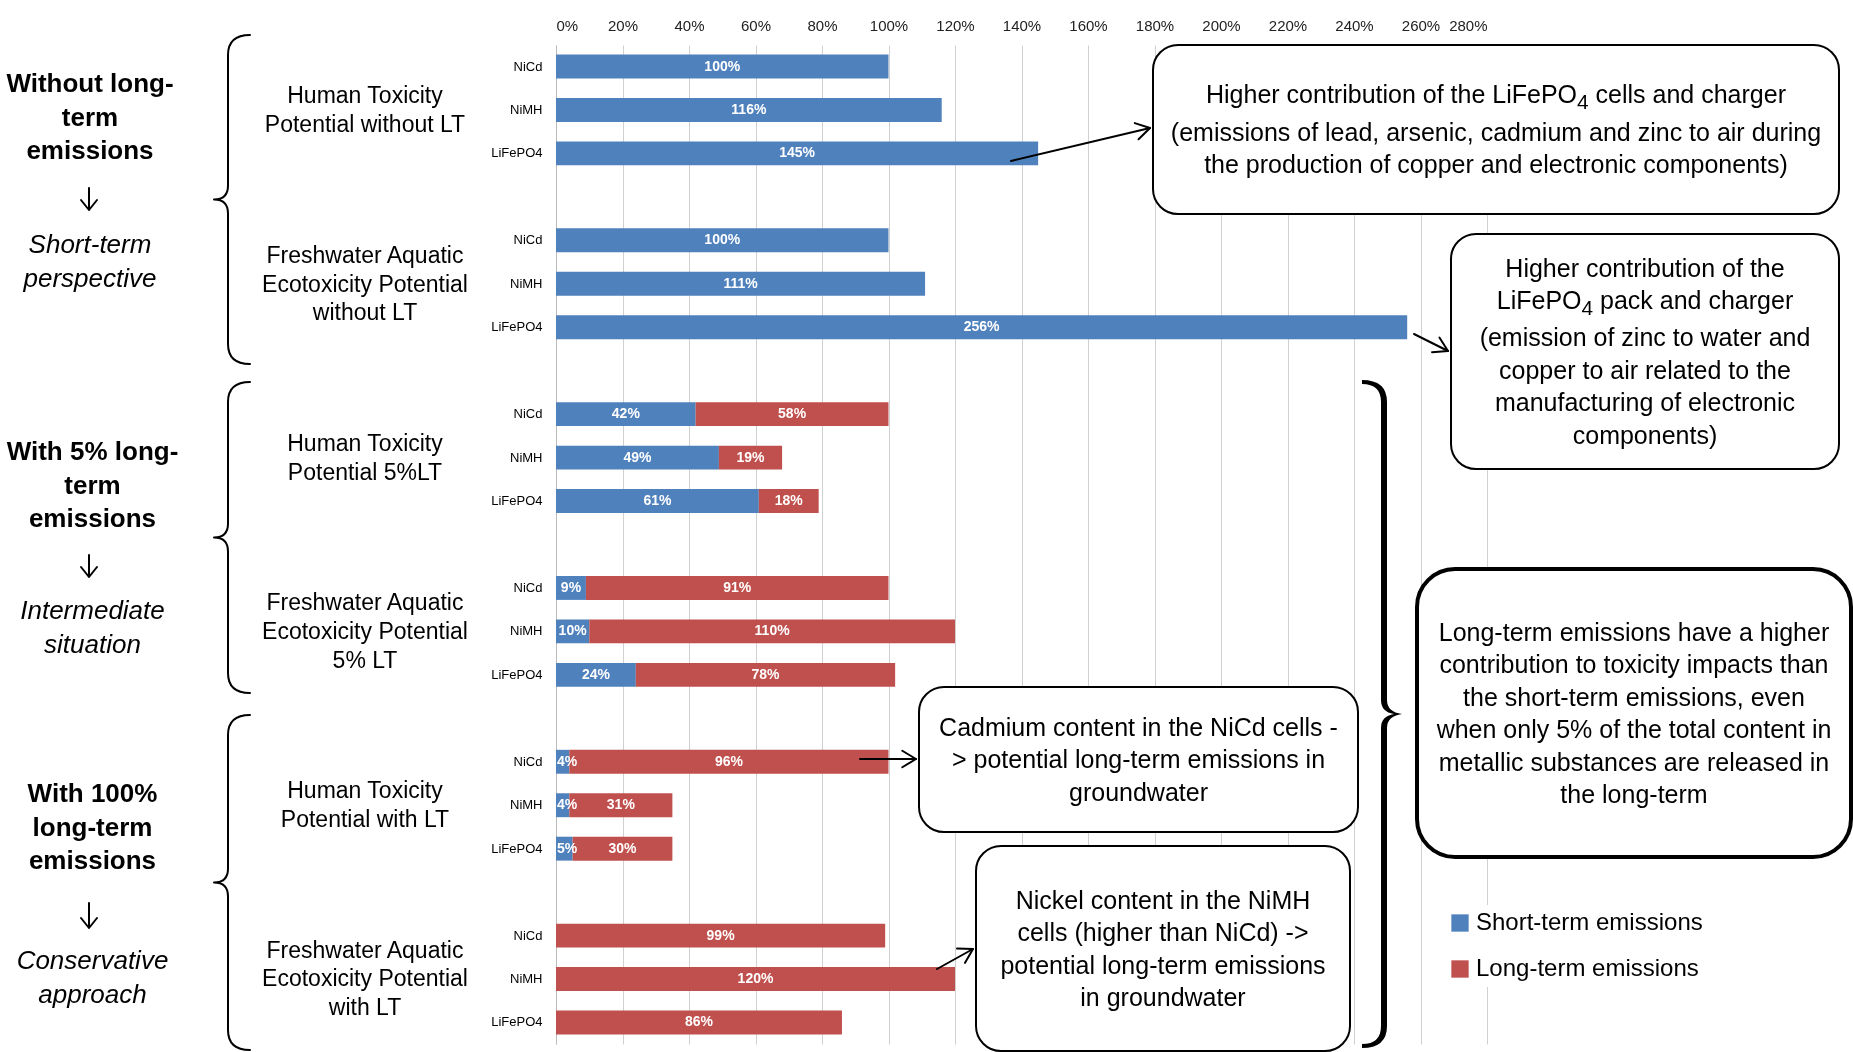 This screenshot has height=1052, width=1853. What do you see at coordinates (789, 500) in the screenshot?
I see `data-label: 18%` at bounding box center [789, 500].